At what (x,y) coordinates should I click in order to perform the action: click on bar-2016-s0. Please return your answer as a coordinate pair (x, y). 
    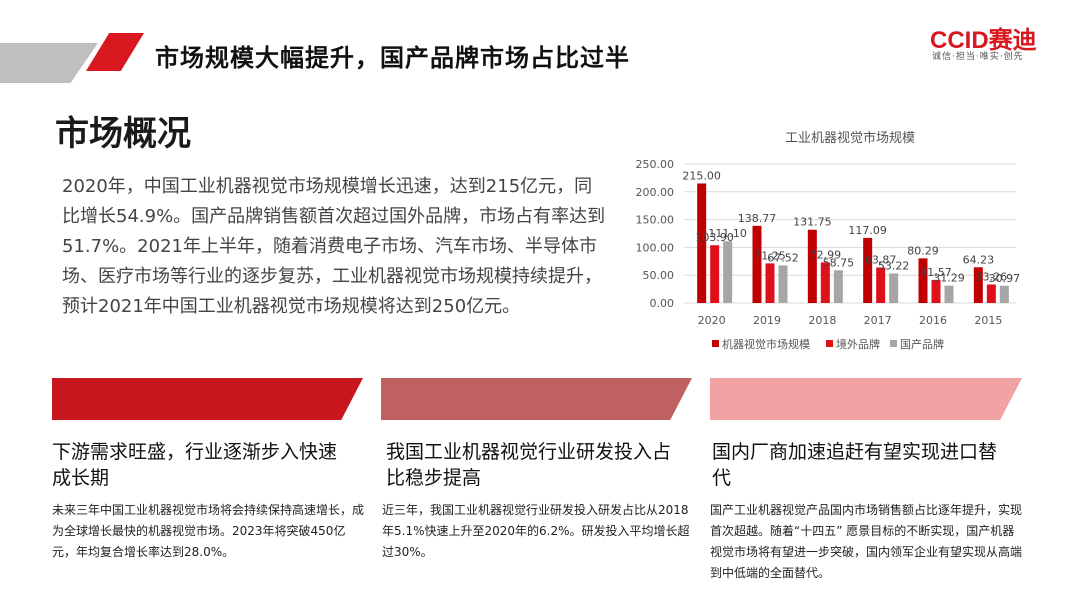
    Looking at the image, I should click on (923, 280).